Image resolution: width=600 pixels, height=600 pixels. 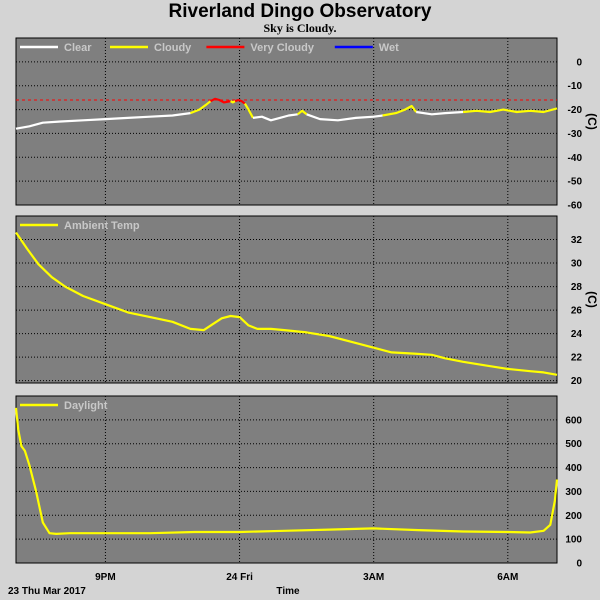 What do you see at coordinates (102, 226) in the screenshot?
I see `legend-label: Ambient Temp` at bounding box center [102, 226].